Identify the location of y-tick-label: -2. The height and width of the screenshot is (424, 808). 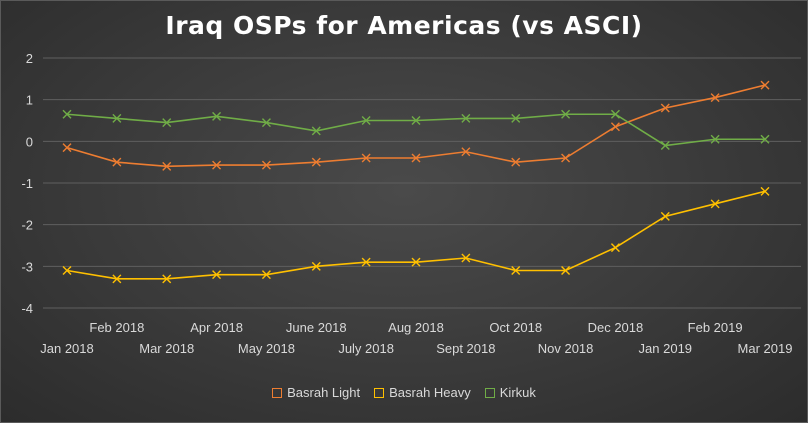
(27, 225).